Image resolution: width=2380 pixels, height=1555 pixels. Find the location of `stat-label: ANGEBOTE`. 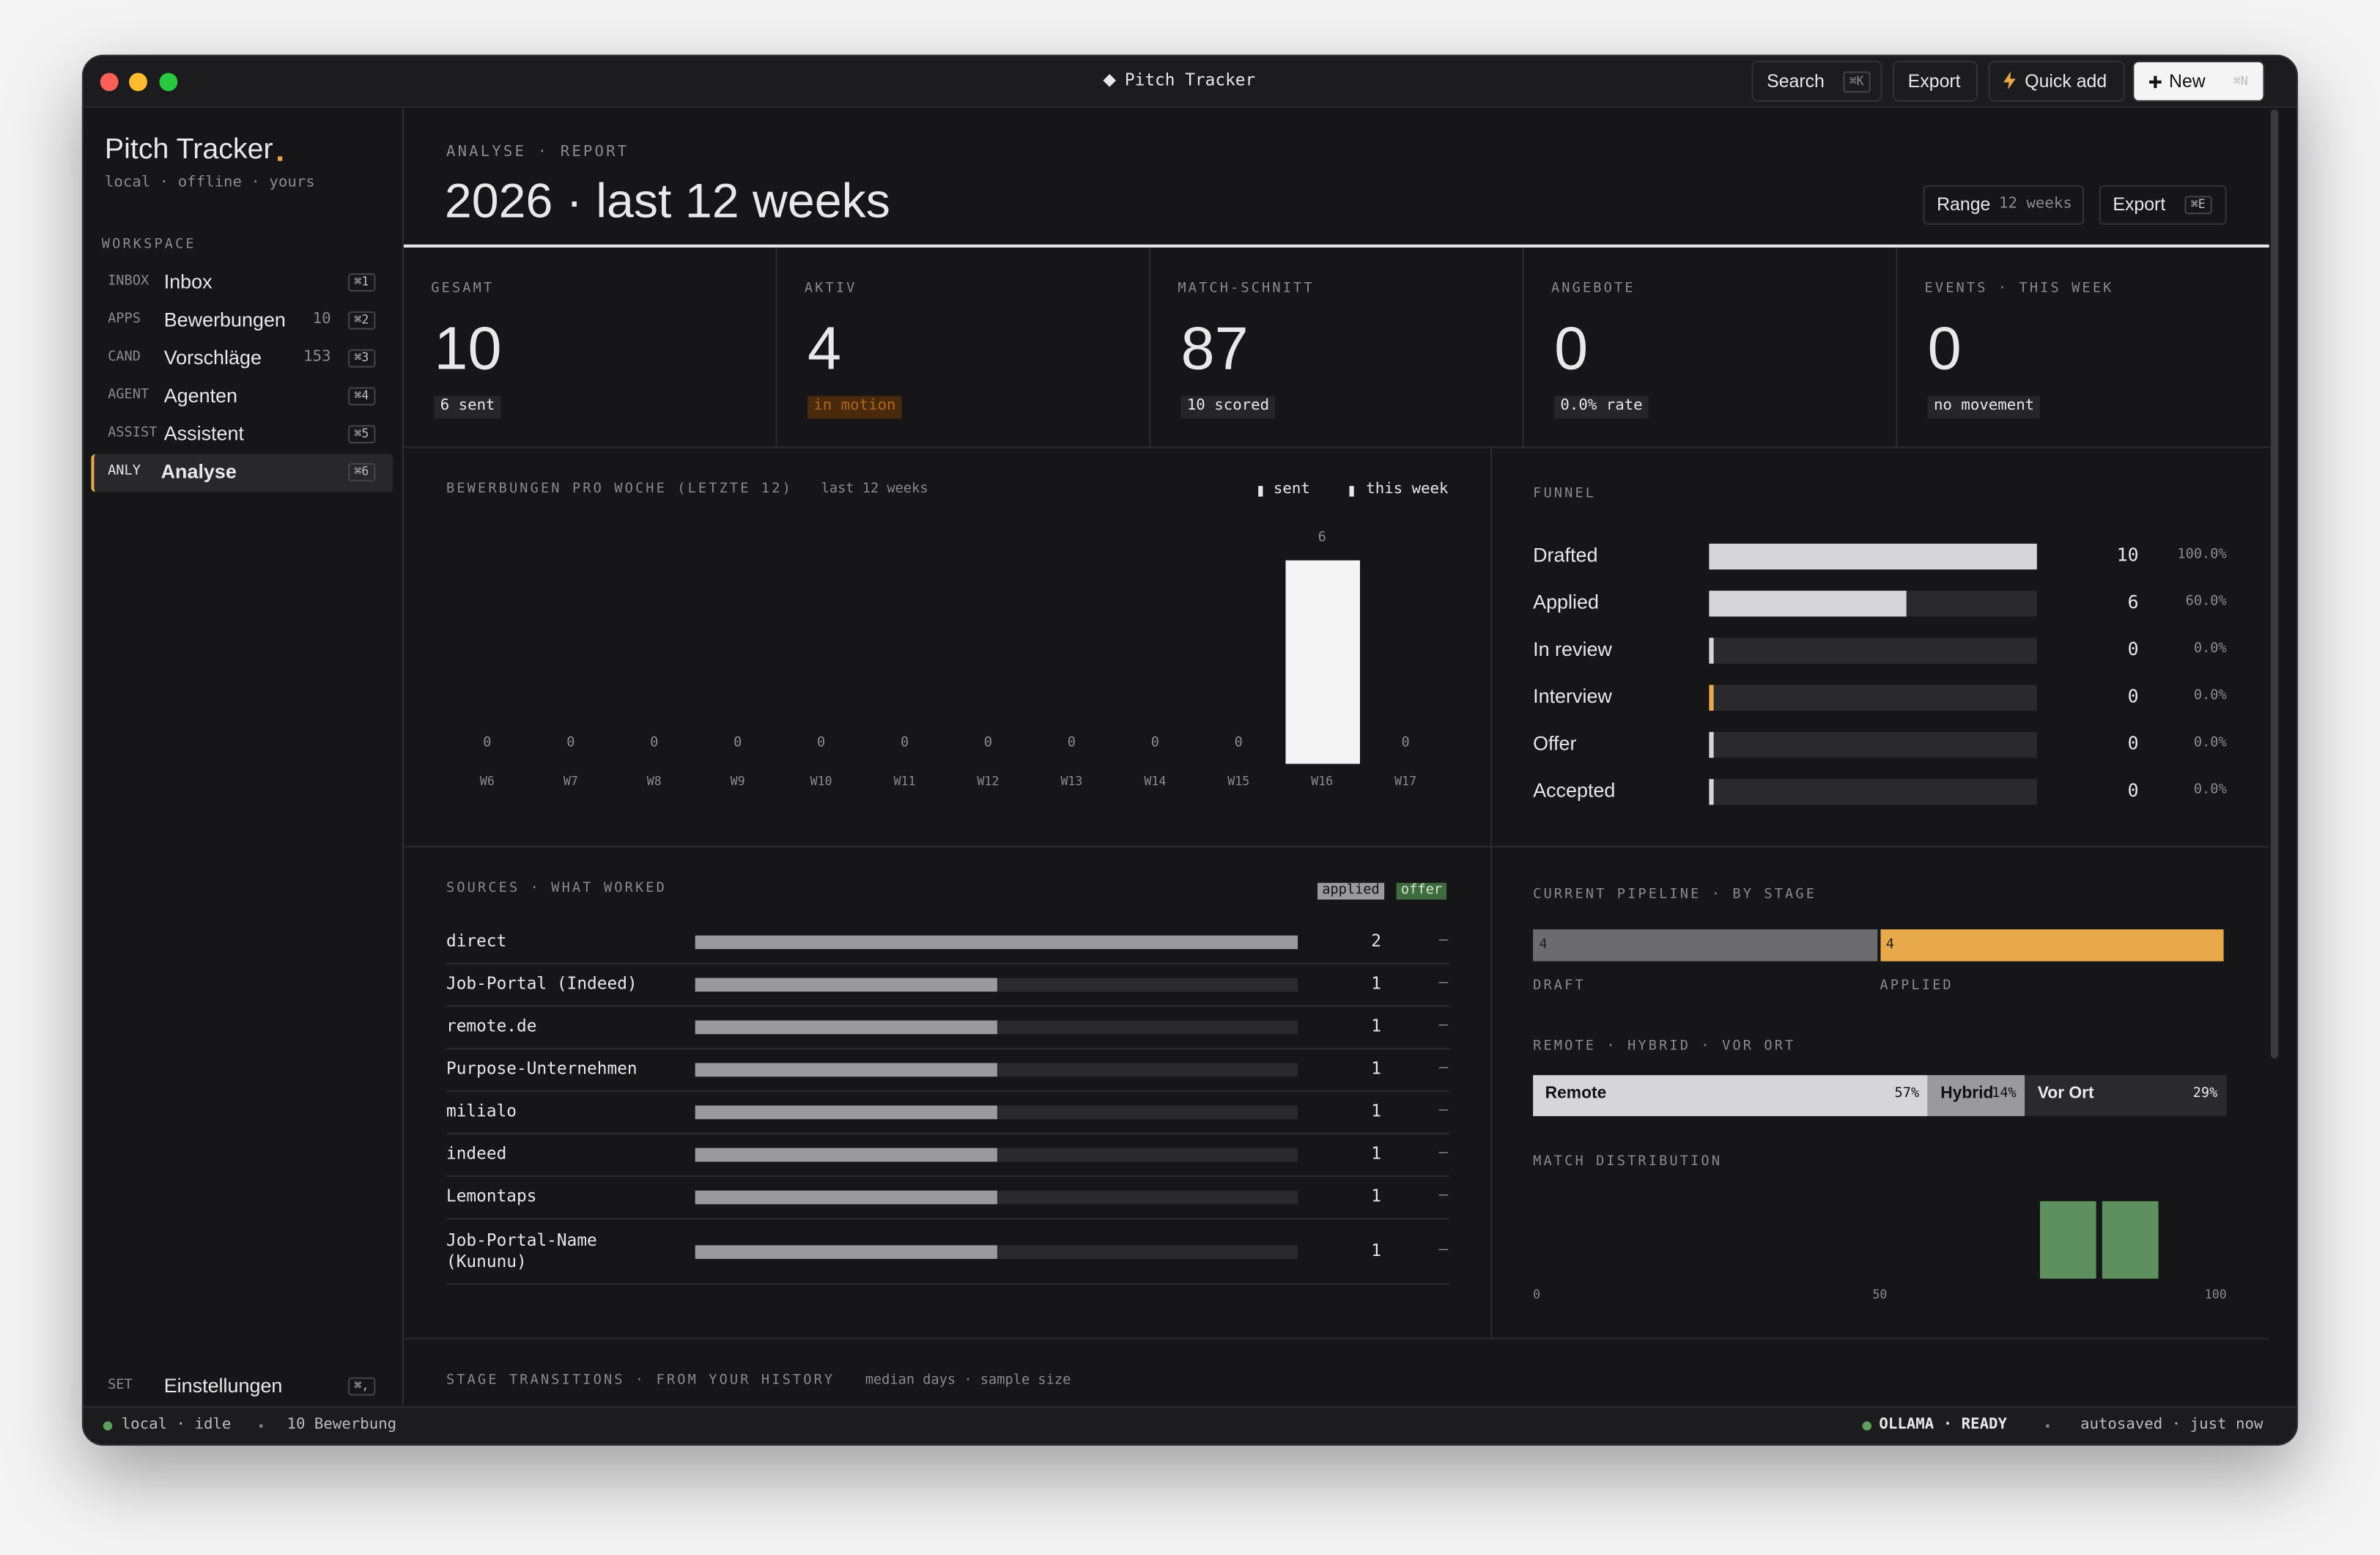

stat-label: ANGEBOTE is located at coordinates (1593, 289).